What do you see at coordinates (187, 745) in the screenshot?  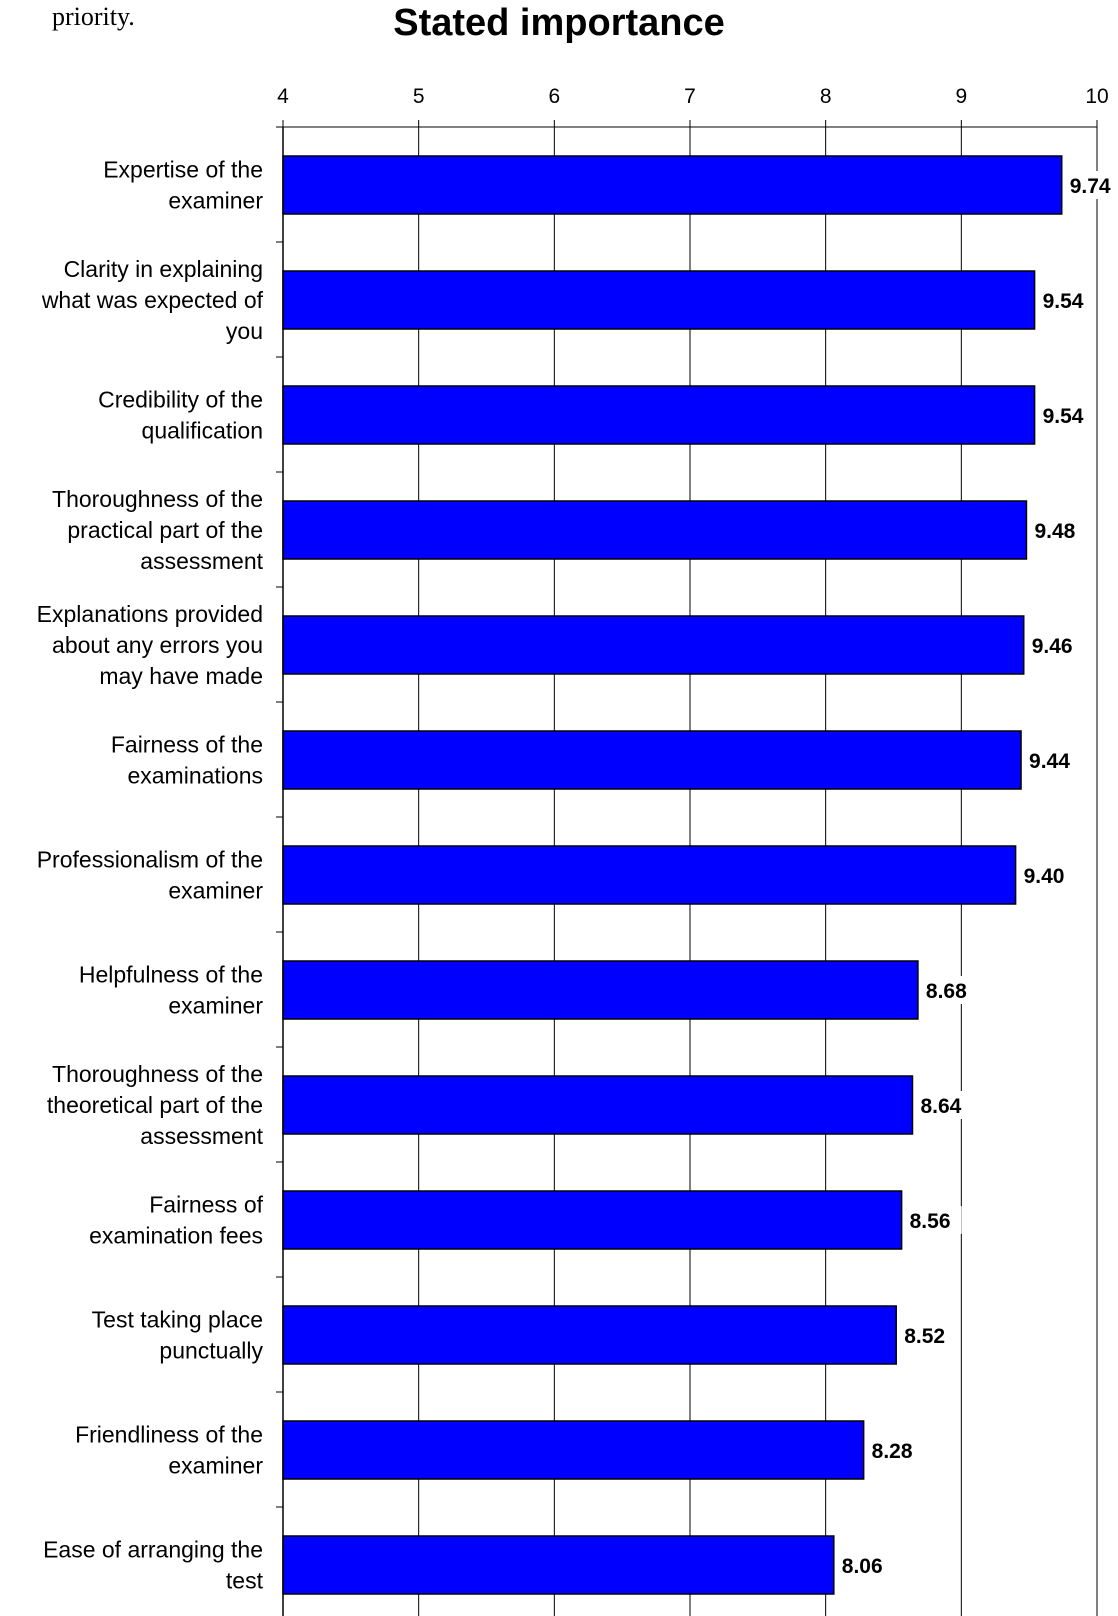 I see `category-label-line: Fairness of the` at bounding box center [187, 745].